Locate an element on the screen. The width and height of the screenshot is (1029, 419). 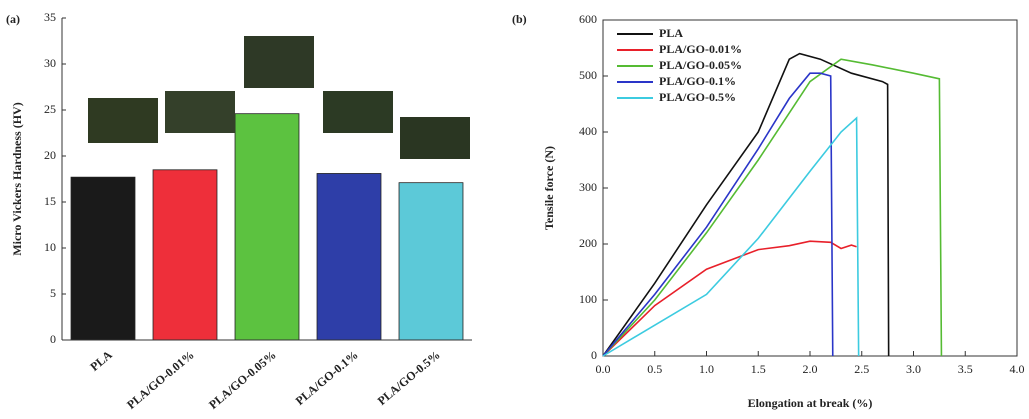
y-tick-label: 200 is located at coordinates (588, 243).